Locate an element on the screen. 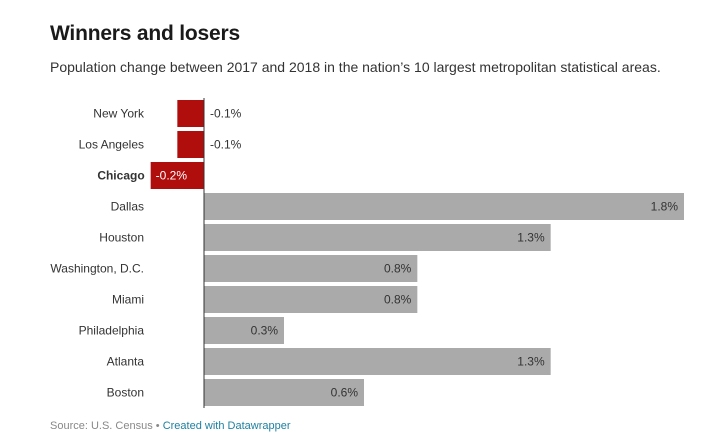 This screenshot has height=443, width=701. bar-atlanta is located at coordinates (377, 361).